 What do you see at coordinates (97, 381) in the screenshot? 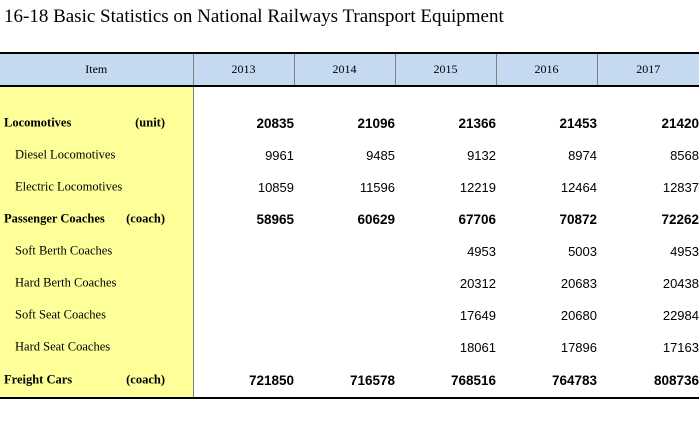
I see `row-label: Freight Cars (coach)` at bounding box center [97, 381].